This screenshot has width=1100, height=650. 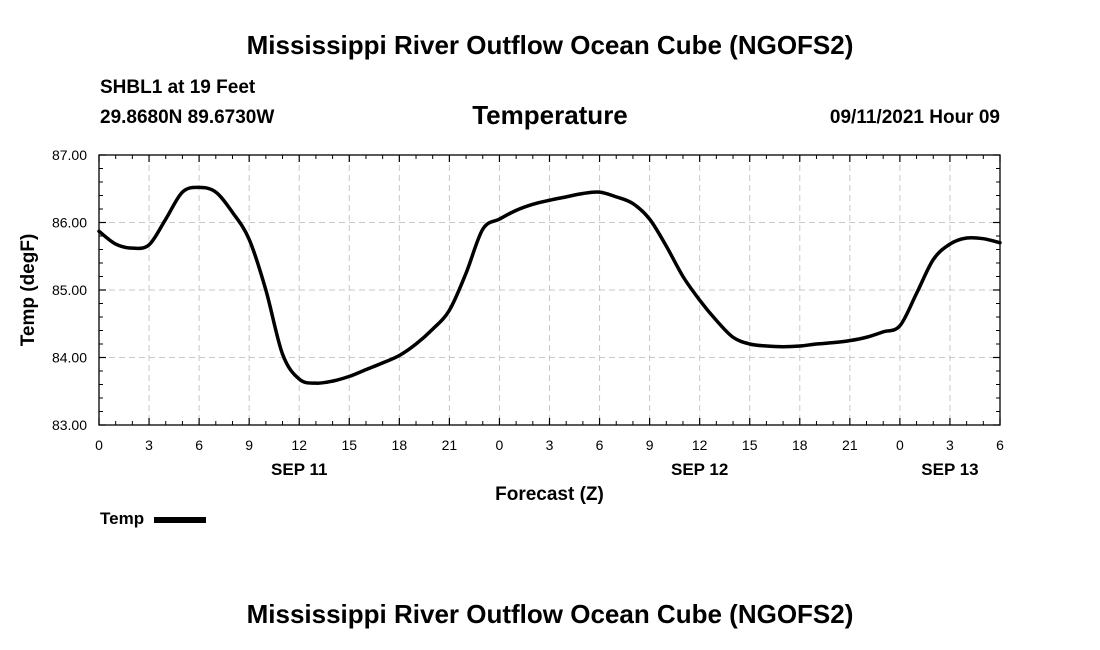 What do you see at coordinates (178, 87) in the screenshot?
I see `station-label: SHBL1 at 19 Feet` at bounding box center [178, 87].